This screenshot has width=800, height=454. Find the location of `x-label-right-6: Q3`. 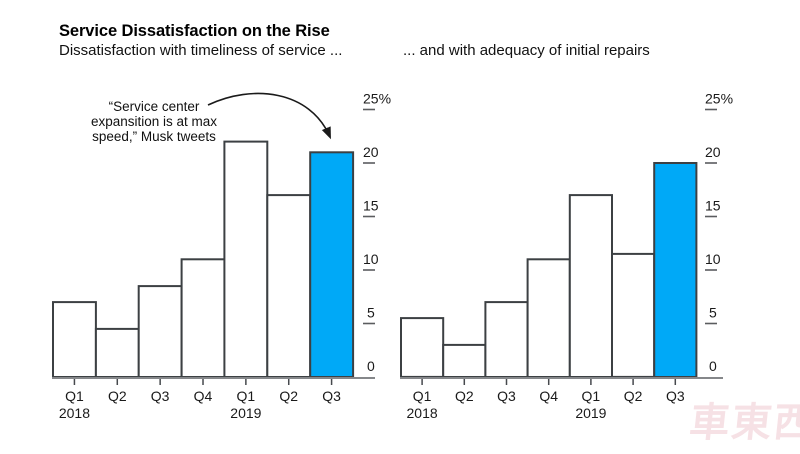

x-label-right-6: Q3 is located at coordinates (675, 396).